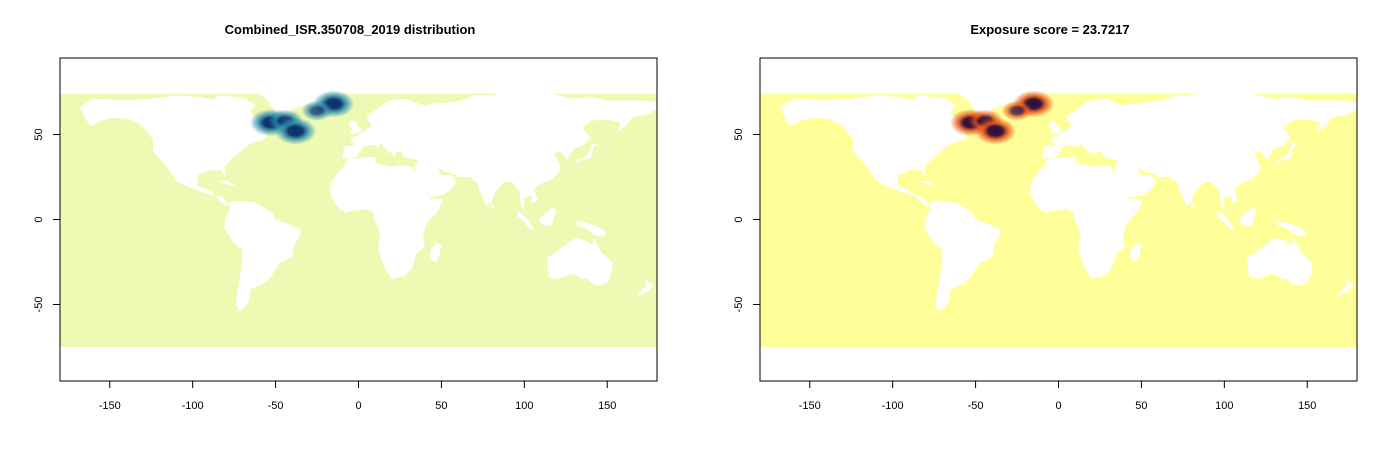 This screenshot has width=1399, height=455. What do you see at coordinates (350, 29) in the screenshot?
I see `chart-title: Combined_ISR.350708_2019 distribution` at bounding box center [350, 29].